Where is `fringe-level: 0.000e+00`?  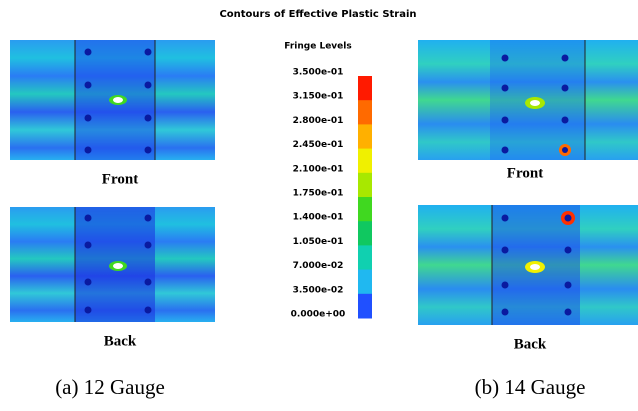
fringe-level: 0.000e+00 is located at coordinates (318, 315).